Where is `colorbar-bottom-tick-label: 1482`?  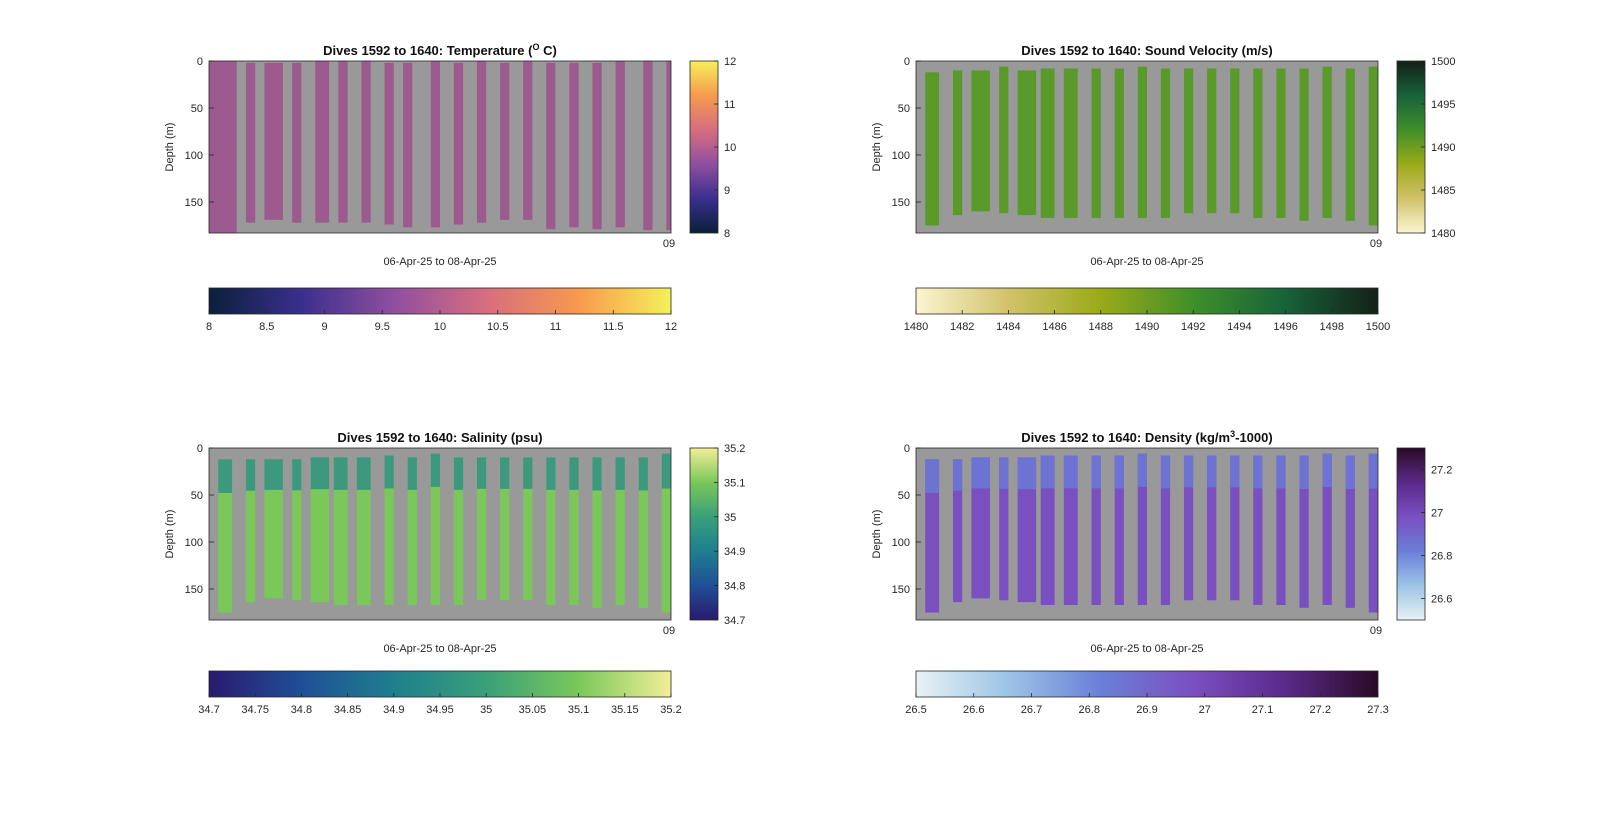 colorbar-bottom-tick-label: 1482 is located at coordinates (962, 327).